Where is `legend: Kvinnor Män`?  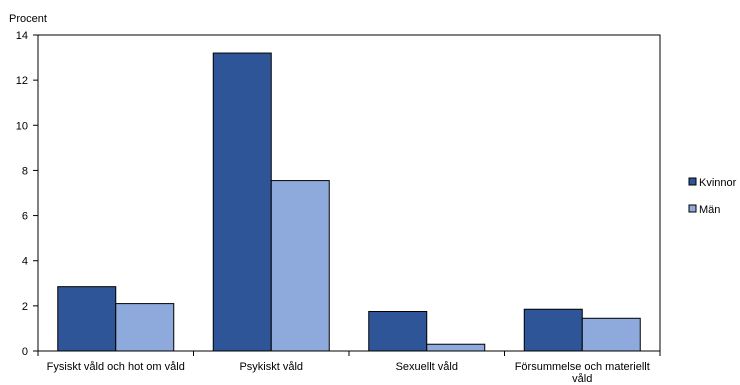 legend: Kvinnor Män is located at coordinates (712, 196).